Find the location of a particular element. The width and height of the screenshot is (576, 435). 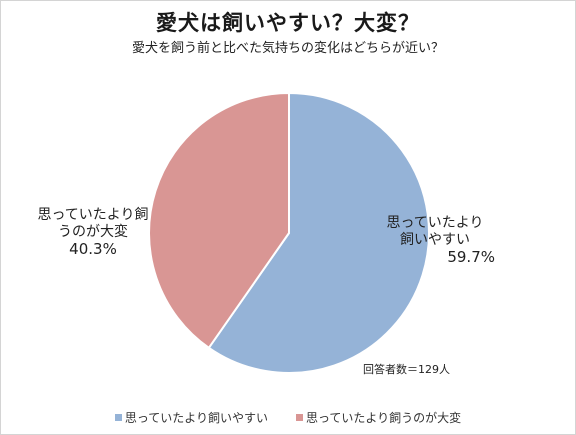

respondent-count: 回答者数＝129人 is located at coordinates (406, 369).